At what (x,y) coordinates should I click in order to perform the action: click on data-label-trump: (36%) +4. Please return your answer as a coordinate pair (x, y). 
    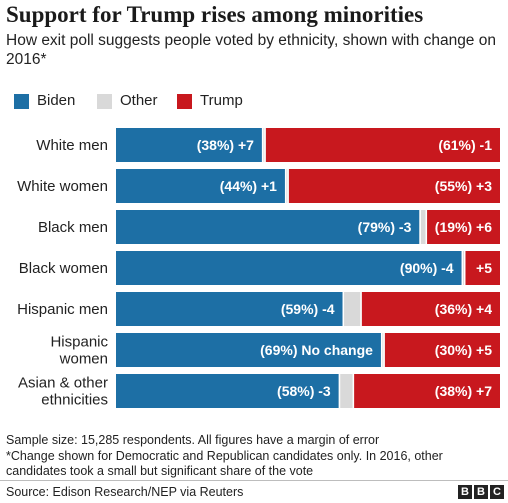
    Looking at the image, I should click on (463, 309).